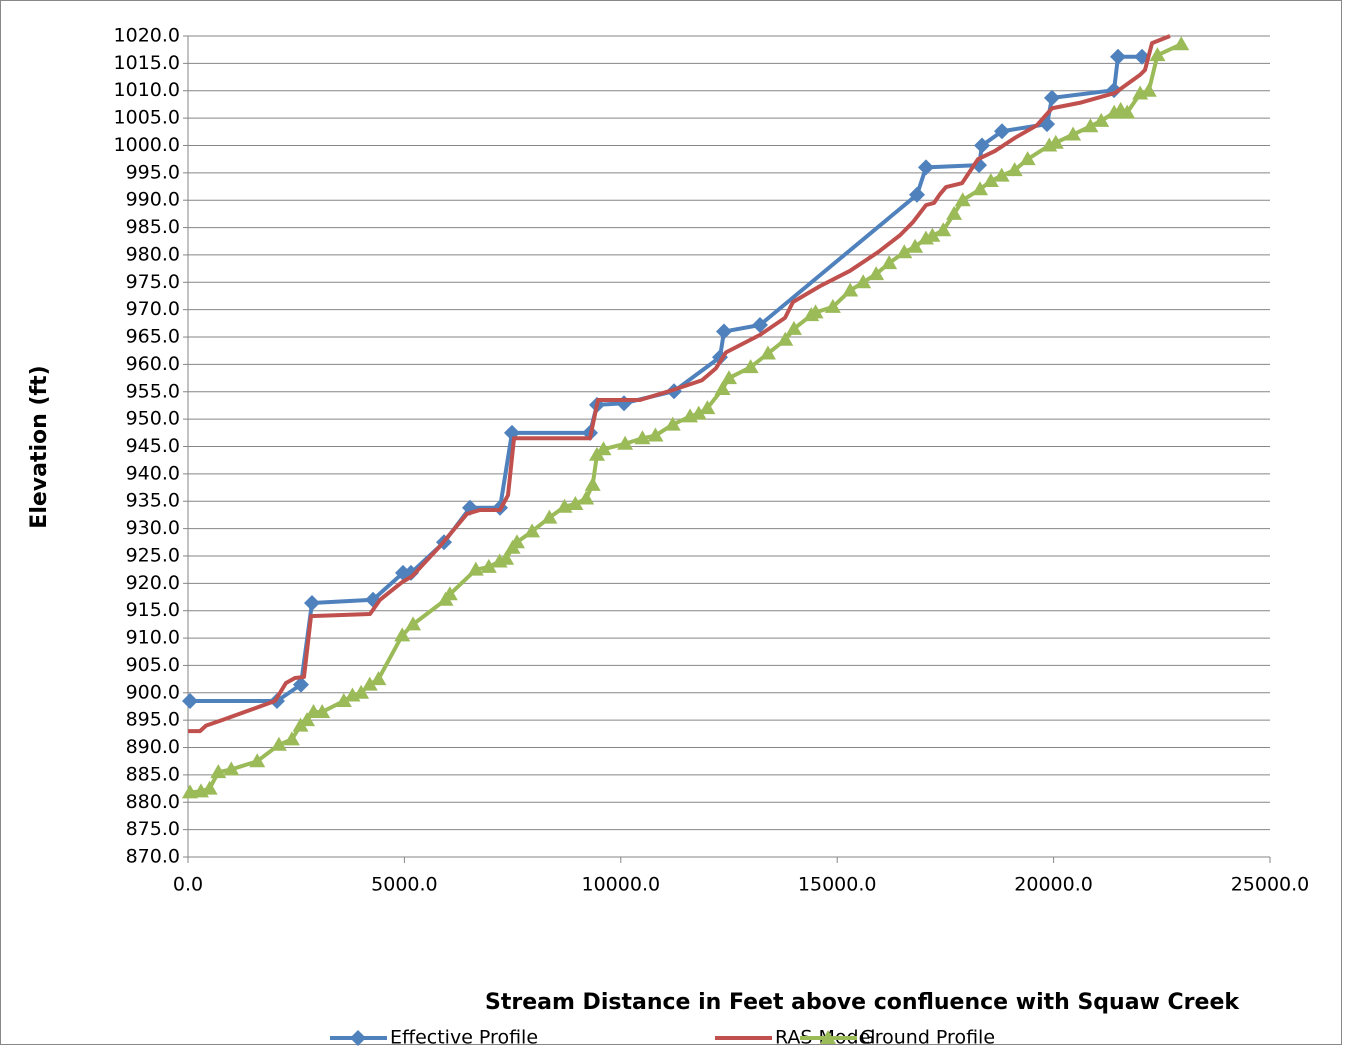 Image resolution: width=1346 pixels, height=1049 pixels. I want to click on legend-label: Effective Profile, so click(464, 1038).